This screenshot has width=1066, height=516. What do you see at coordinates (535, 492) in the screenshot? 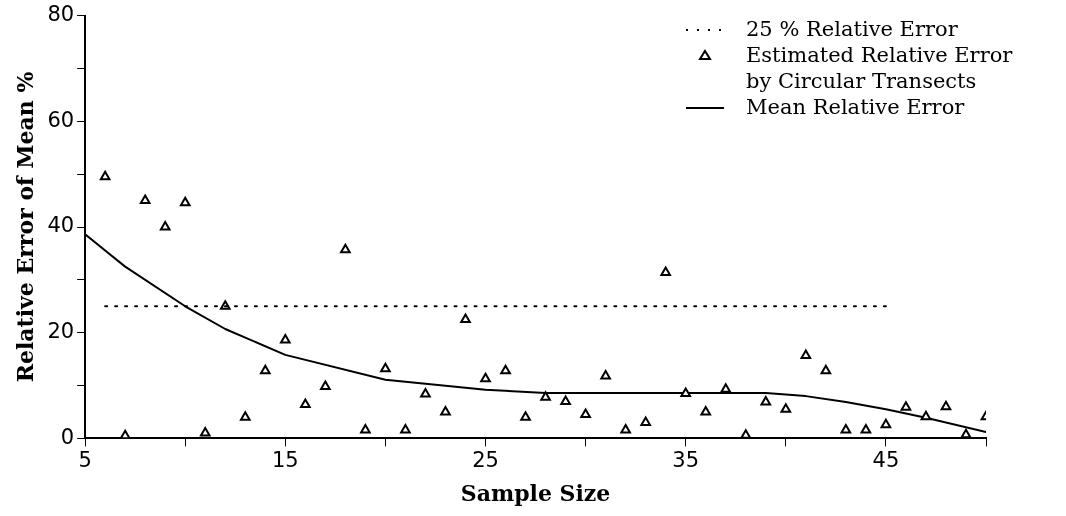
I see `x-axis-title: Sample Size` at bounding box center [535, 492].